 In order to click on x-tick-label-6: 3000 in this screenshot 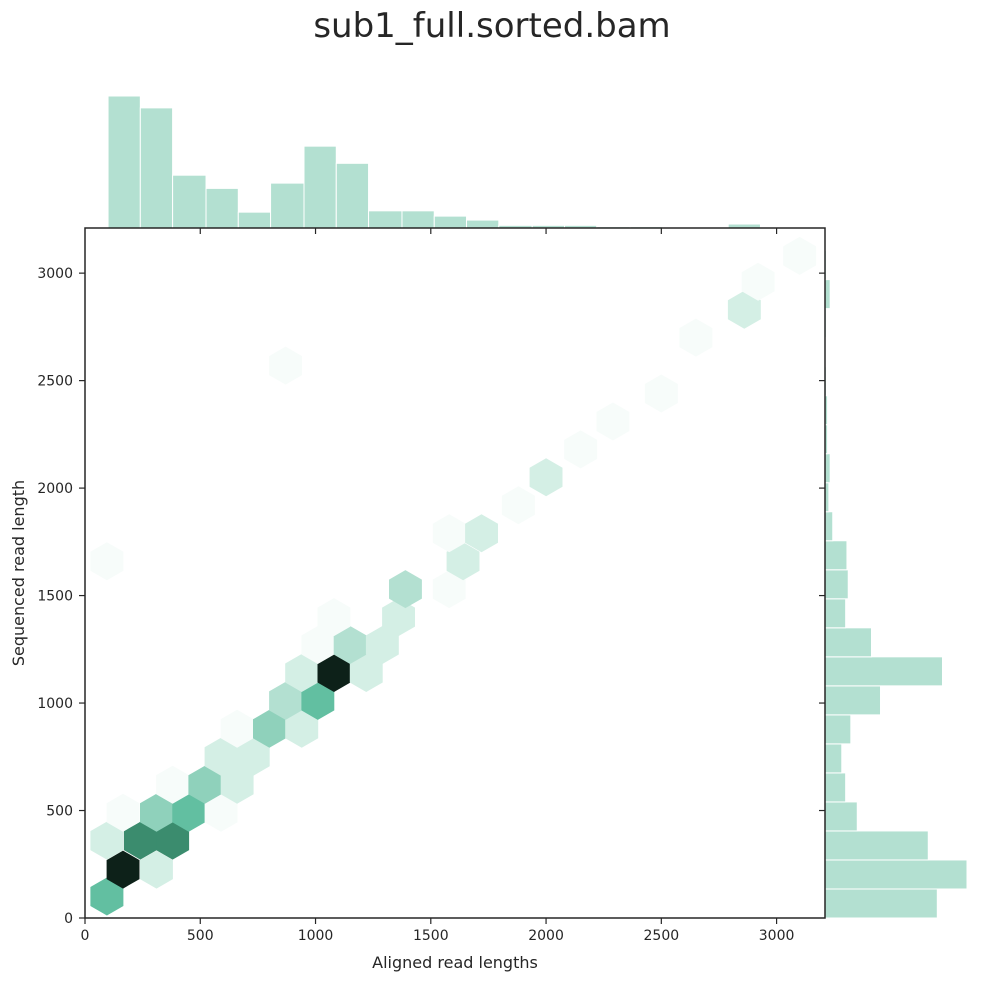, I will do `click(777, 936)`.